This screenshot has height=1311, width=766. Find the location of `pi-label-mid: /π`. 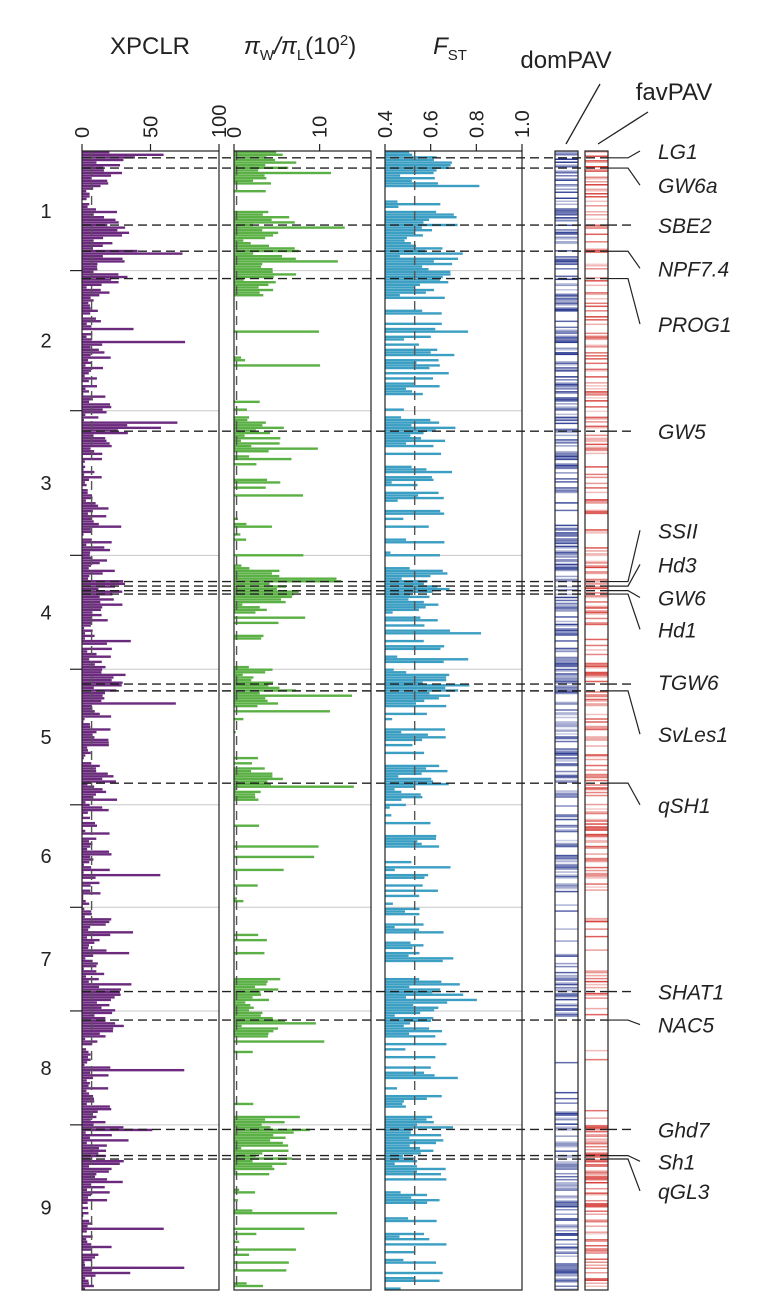

pi-label-mid: /π is located at coordinates (285, 46).